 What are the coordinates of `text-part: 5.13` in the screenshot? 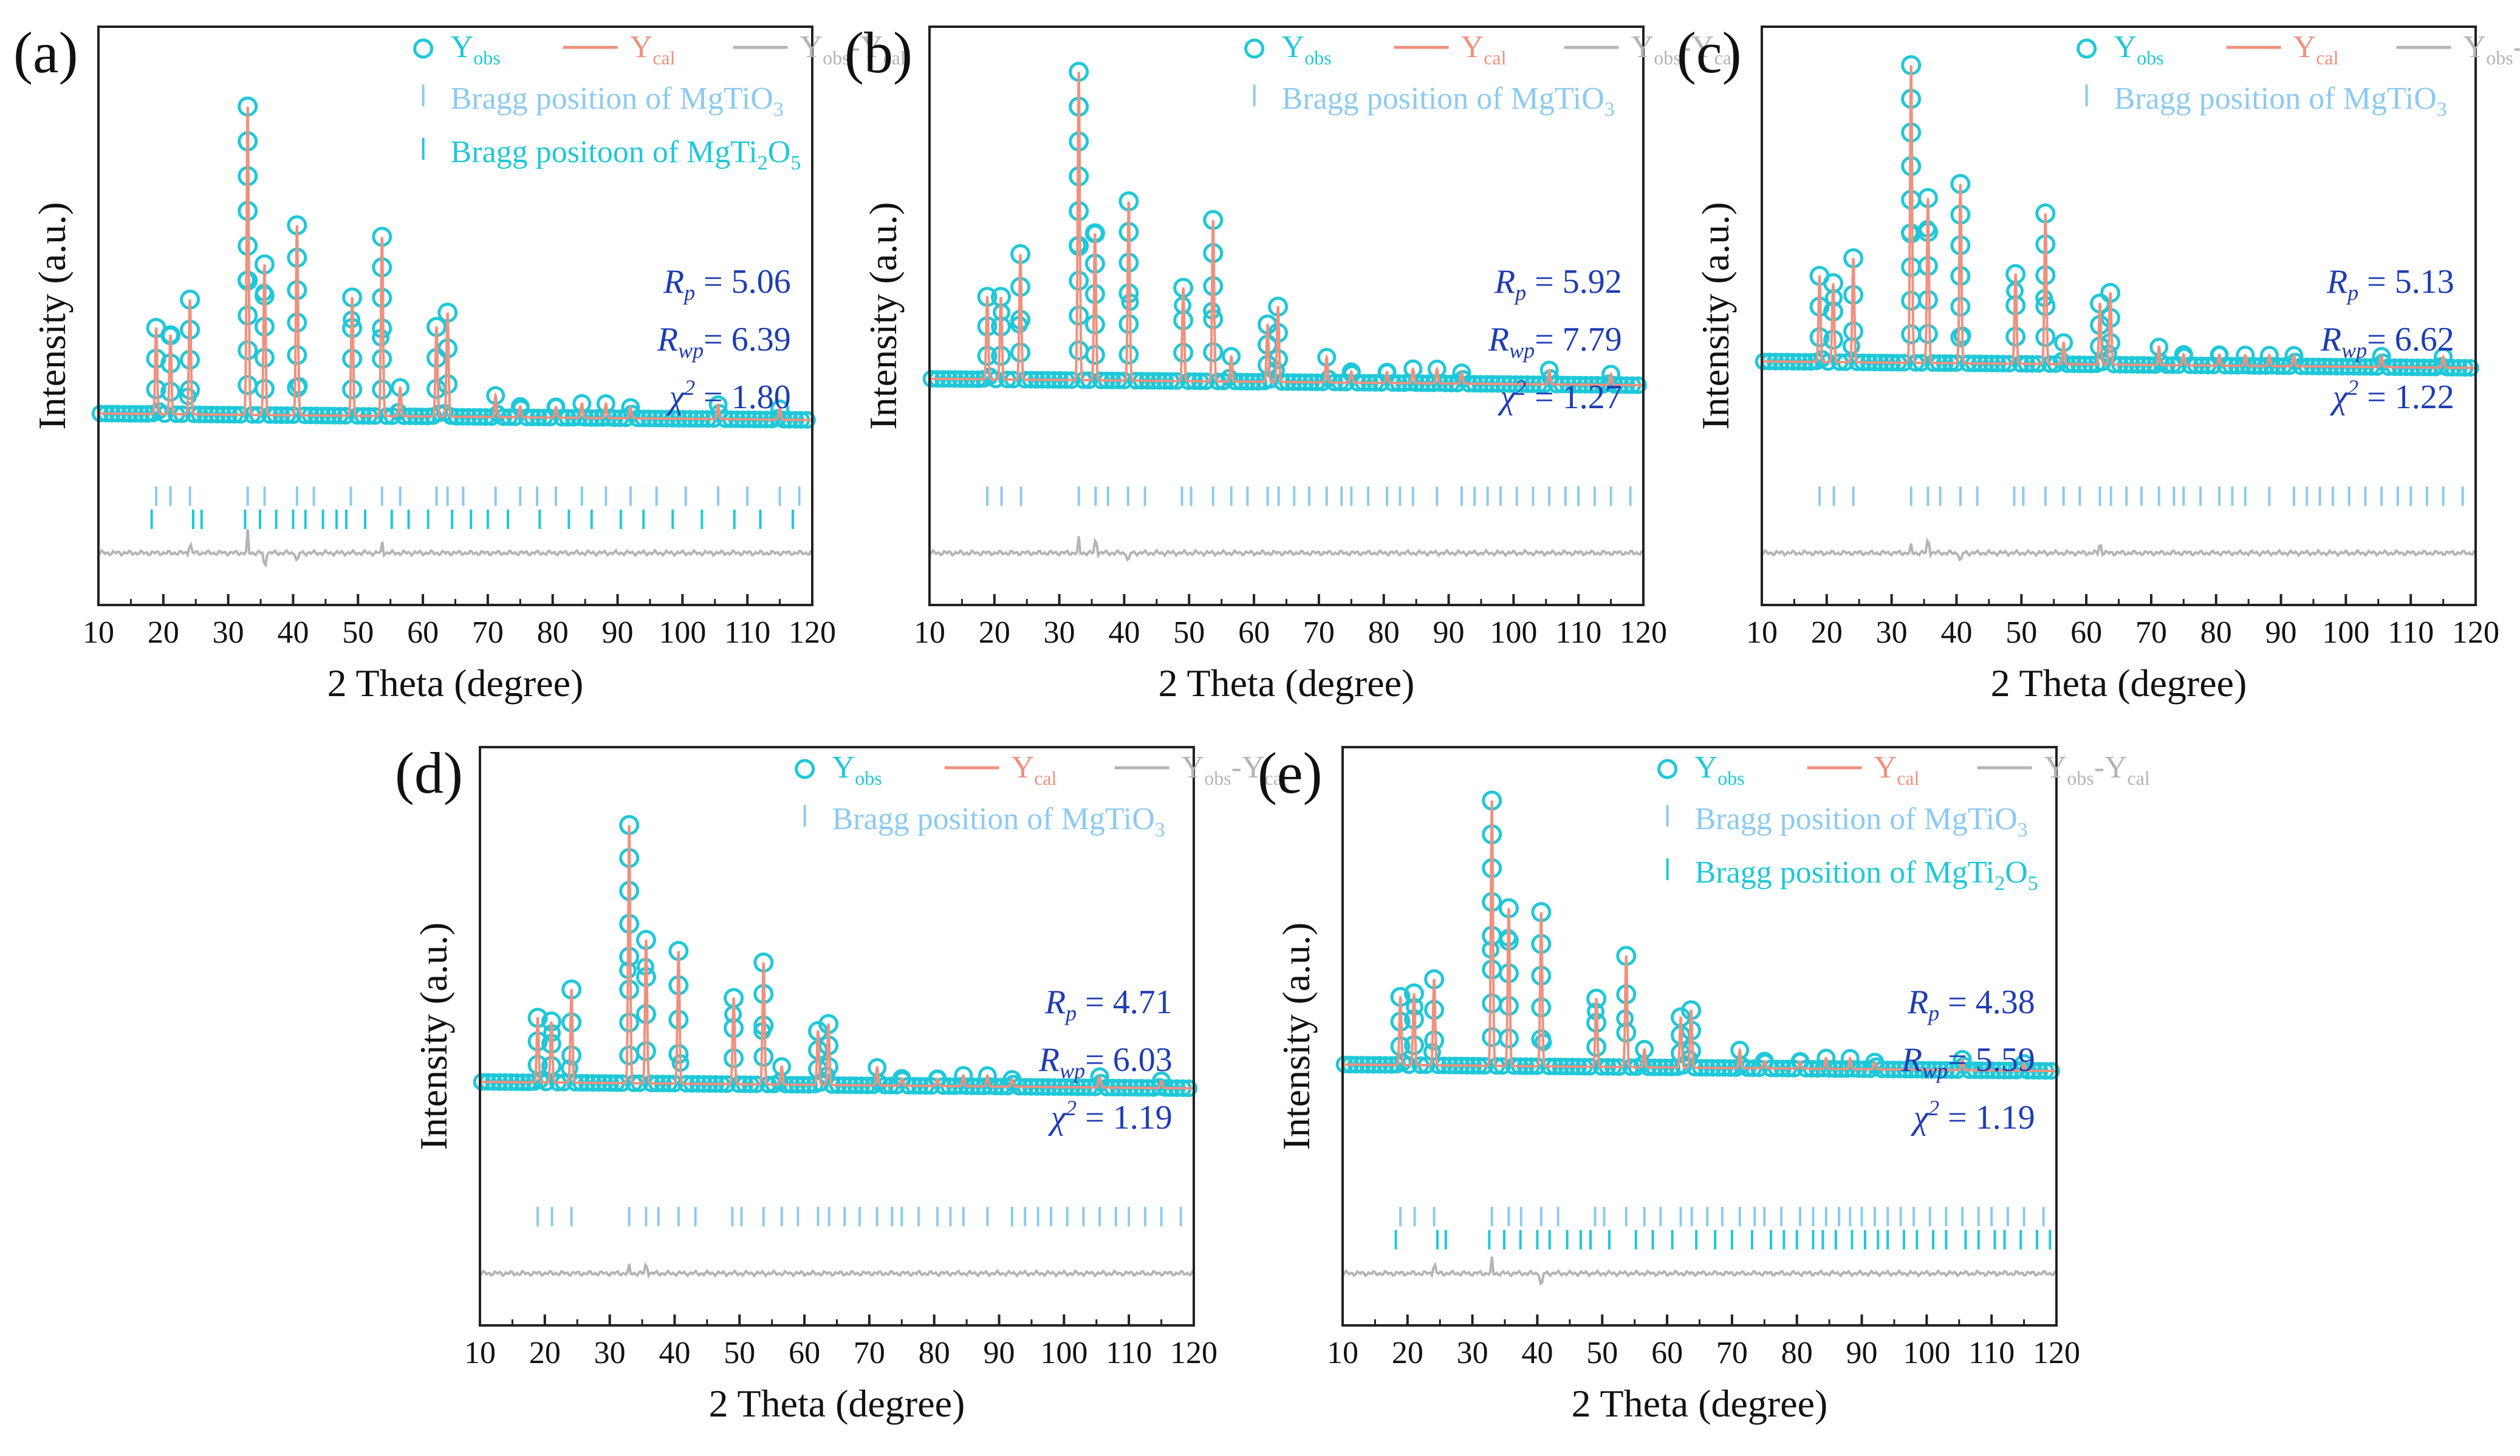 It's located at (2424, 282).